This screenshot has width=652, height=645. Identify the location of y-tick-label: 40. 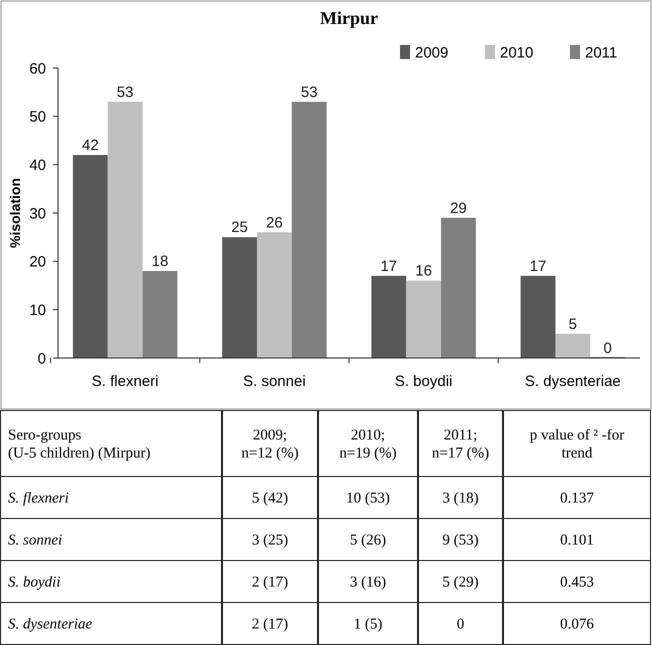
(37, 165).